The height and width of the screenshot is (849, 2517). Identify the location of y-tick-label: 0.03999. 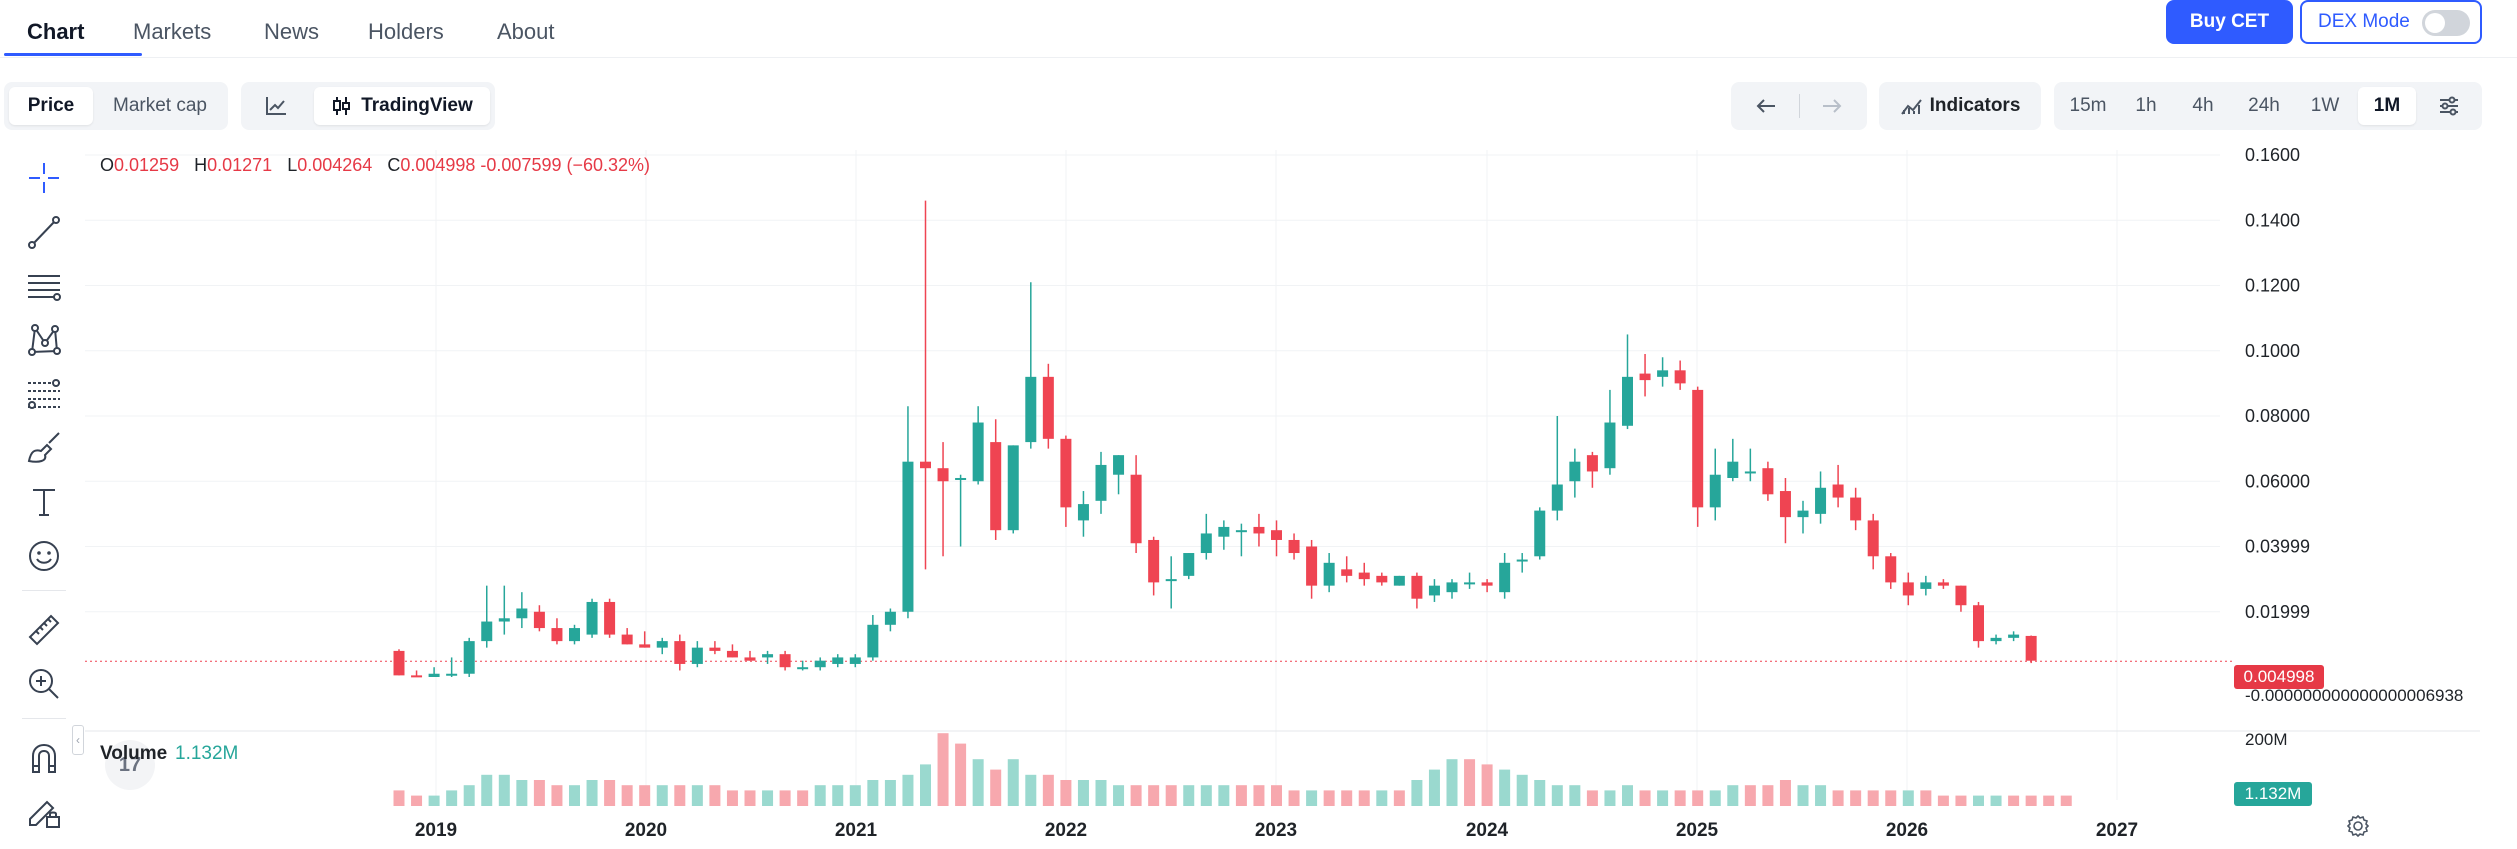
(2277, 547).